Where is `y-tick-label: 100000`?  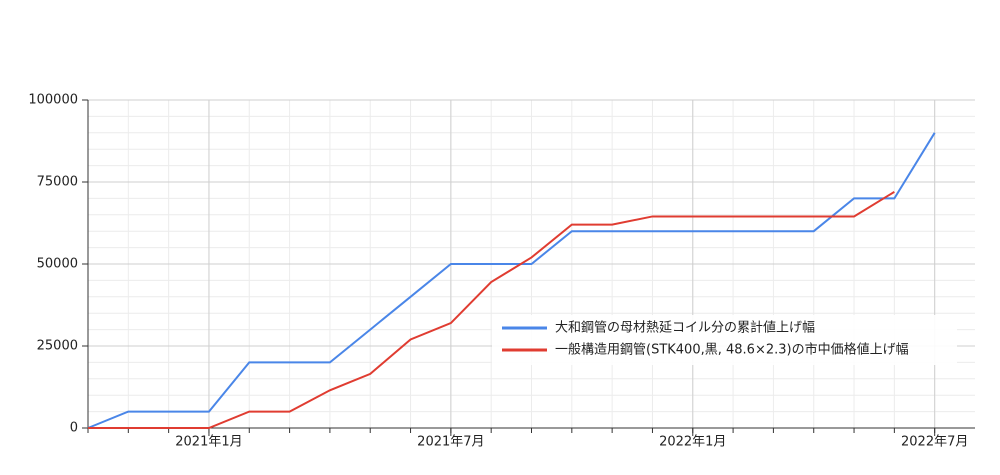 y-tick-label: 100000 is located at coordinates (53, 100).